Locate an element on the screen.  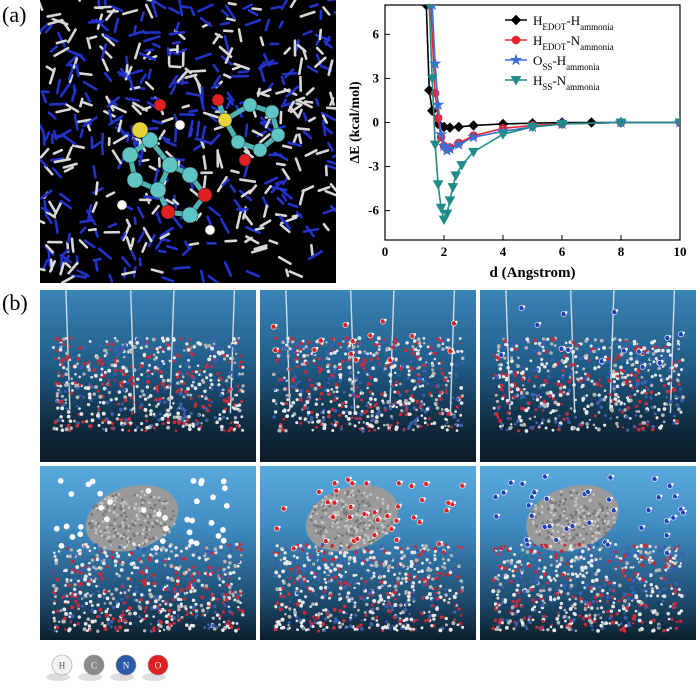
legend-item: HEDOT-Nammonia is located at coordinates (559, 42).